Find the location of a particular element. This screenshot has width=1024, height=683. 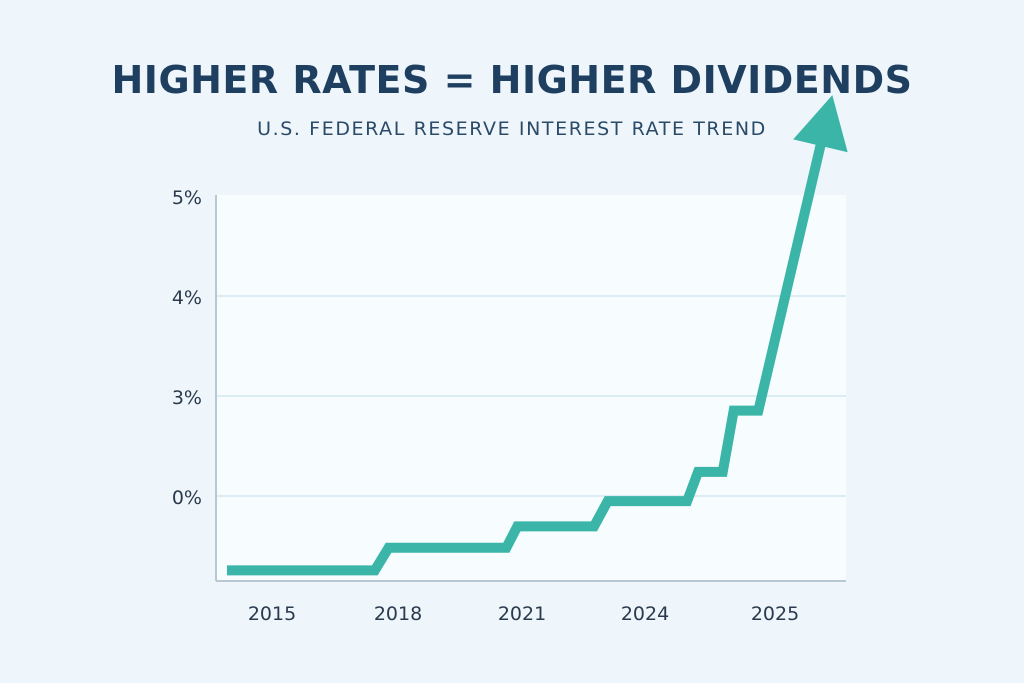

y-tick-label-3pct: 3% is located at coordinates (187, 398).